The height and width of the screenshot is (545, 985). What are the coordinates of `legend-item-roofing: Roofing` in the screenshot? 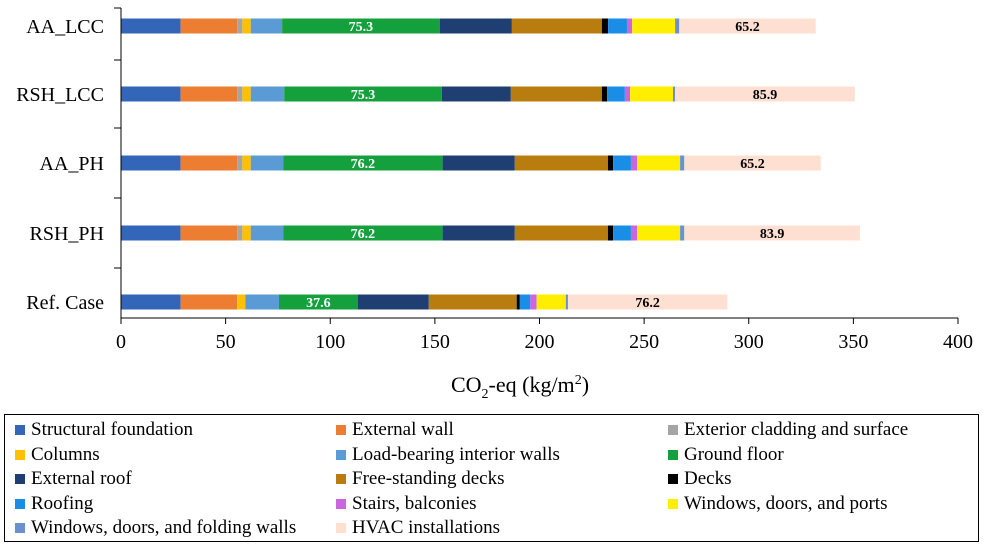 It's located at (54, 504).